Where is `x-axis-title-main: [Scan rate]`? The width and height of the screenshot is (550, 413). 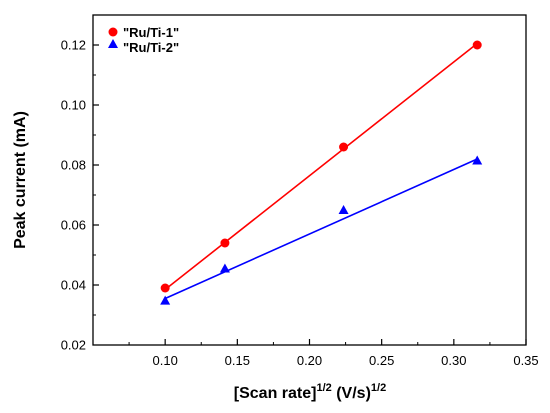 x-axis-title-main: [Scan rate] is located at coordinates (275, 393).